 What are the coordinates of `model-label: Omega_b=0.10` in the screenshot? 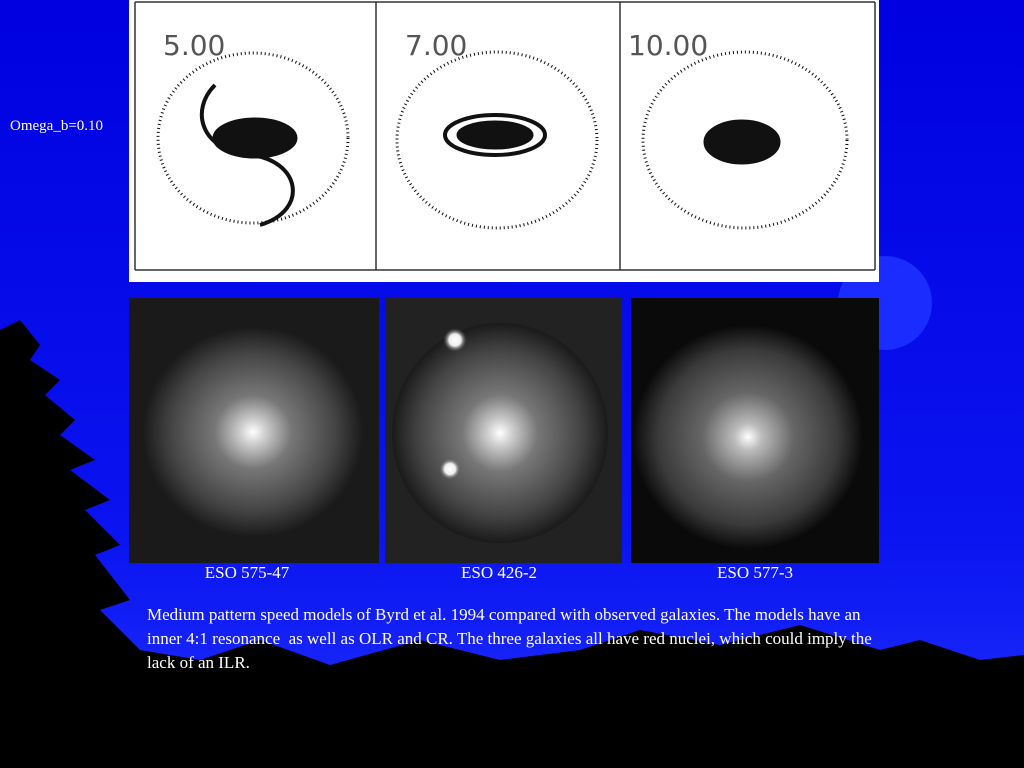 It's located at (57, 126).